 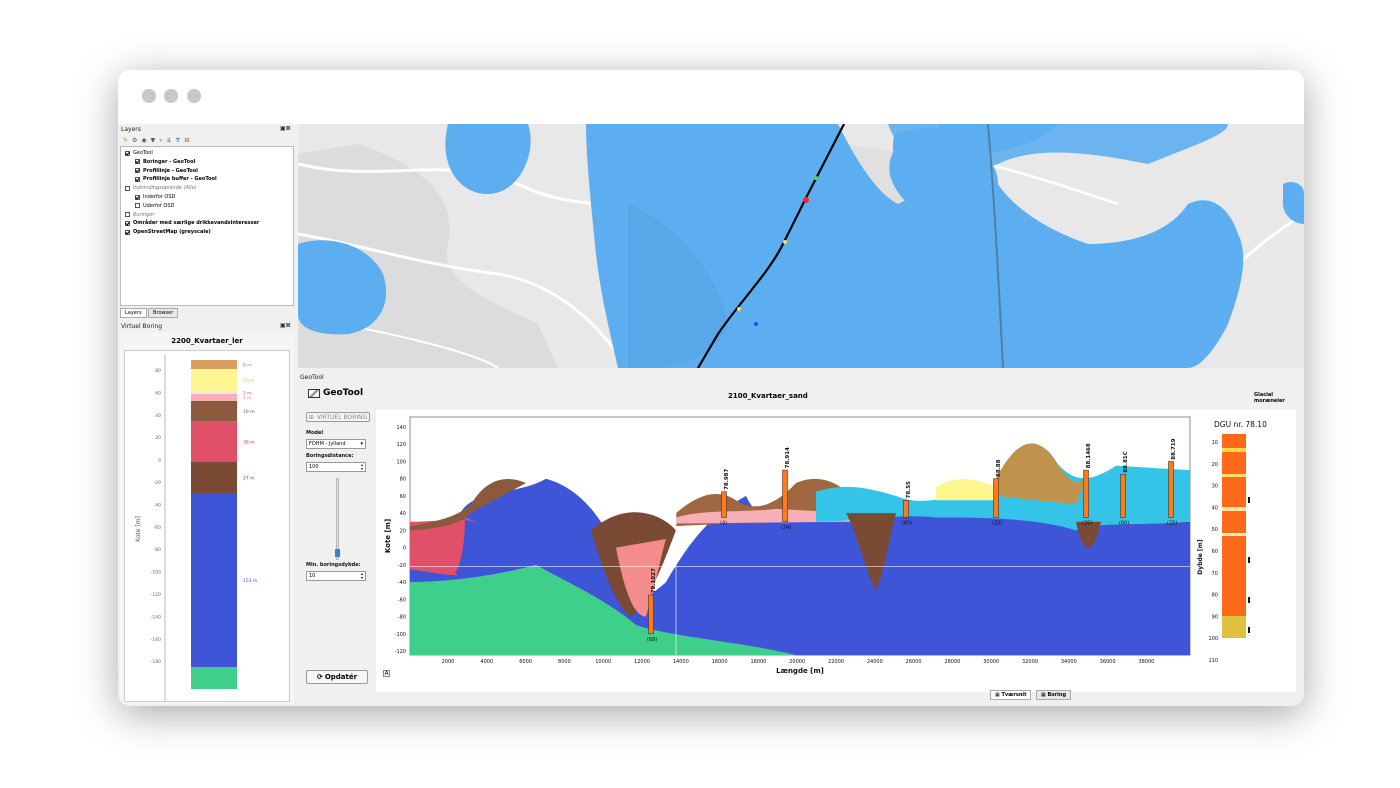 I want to click on tab-boring: ▦ Boring, so click(x=1054, y=695).